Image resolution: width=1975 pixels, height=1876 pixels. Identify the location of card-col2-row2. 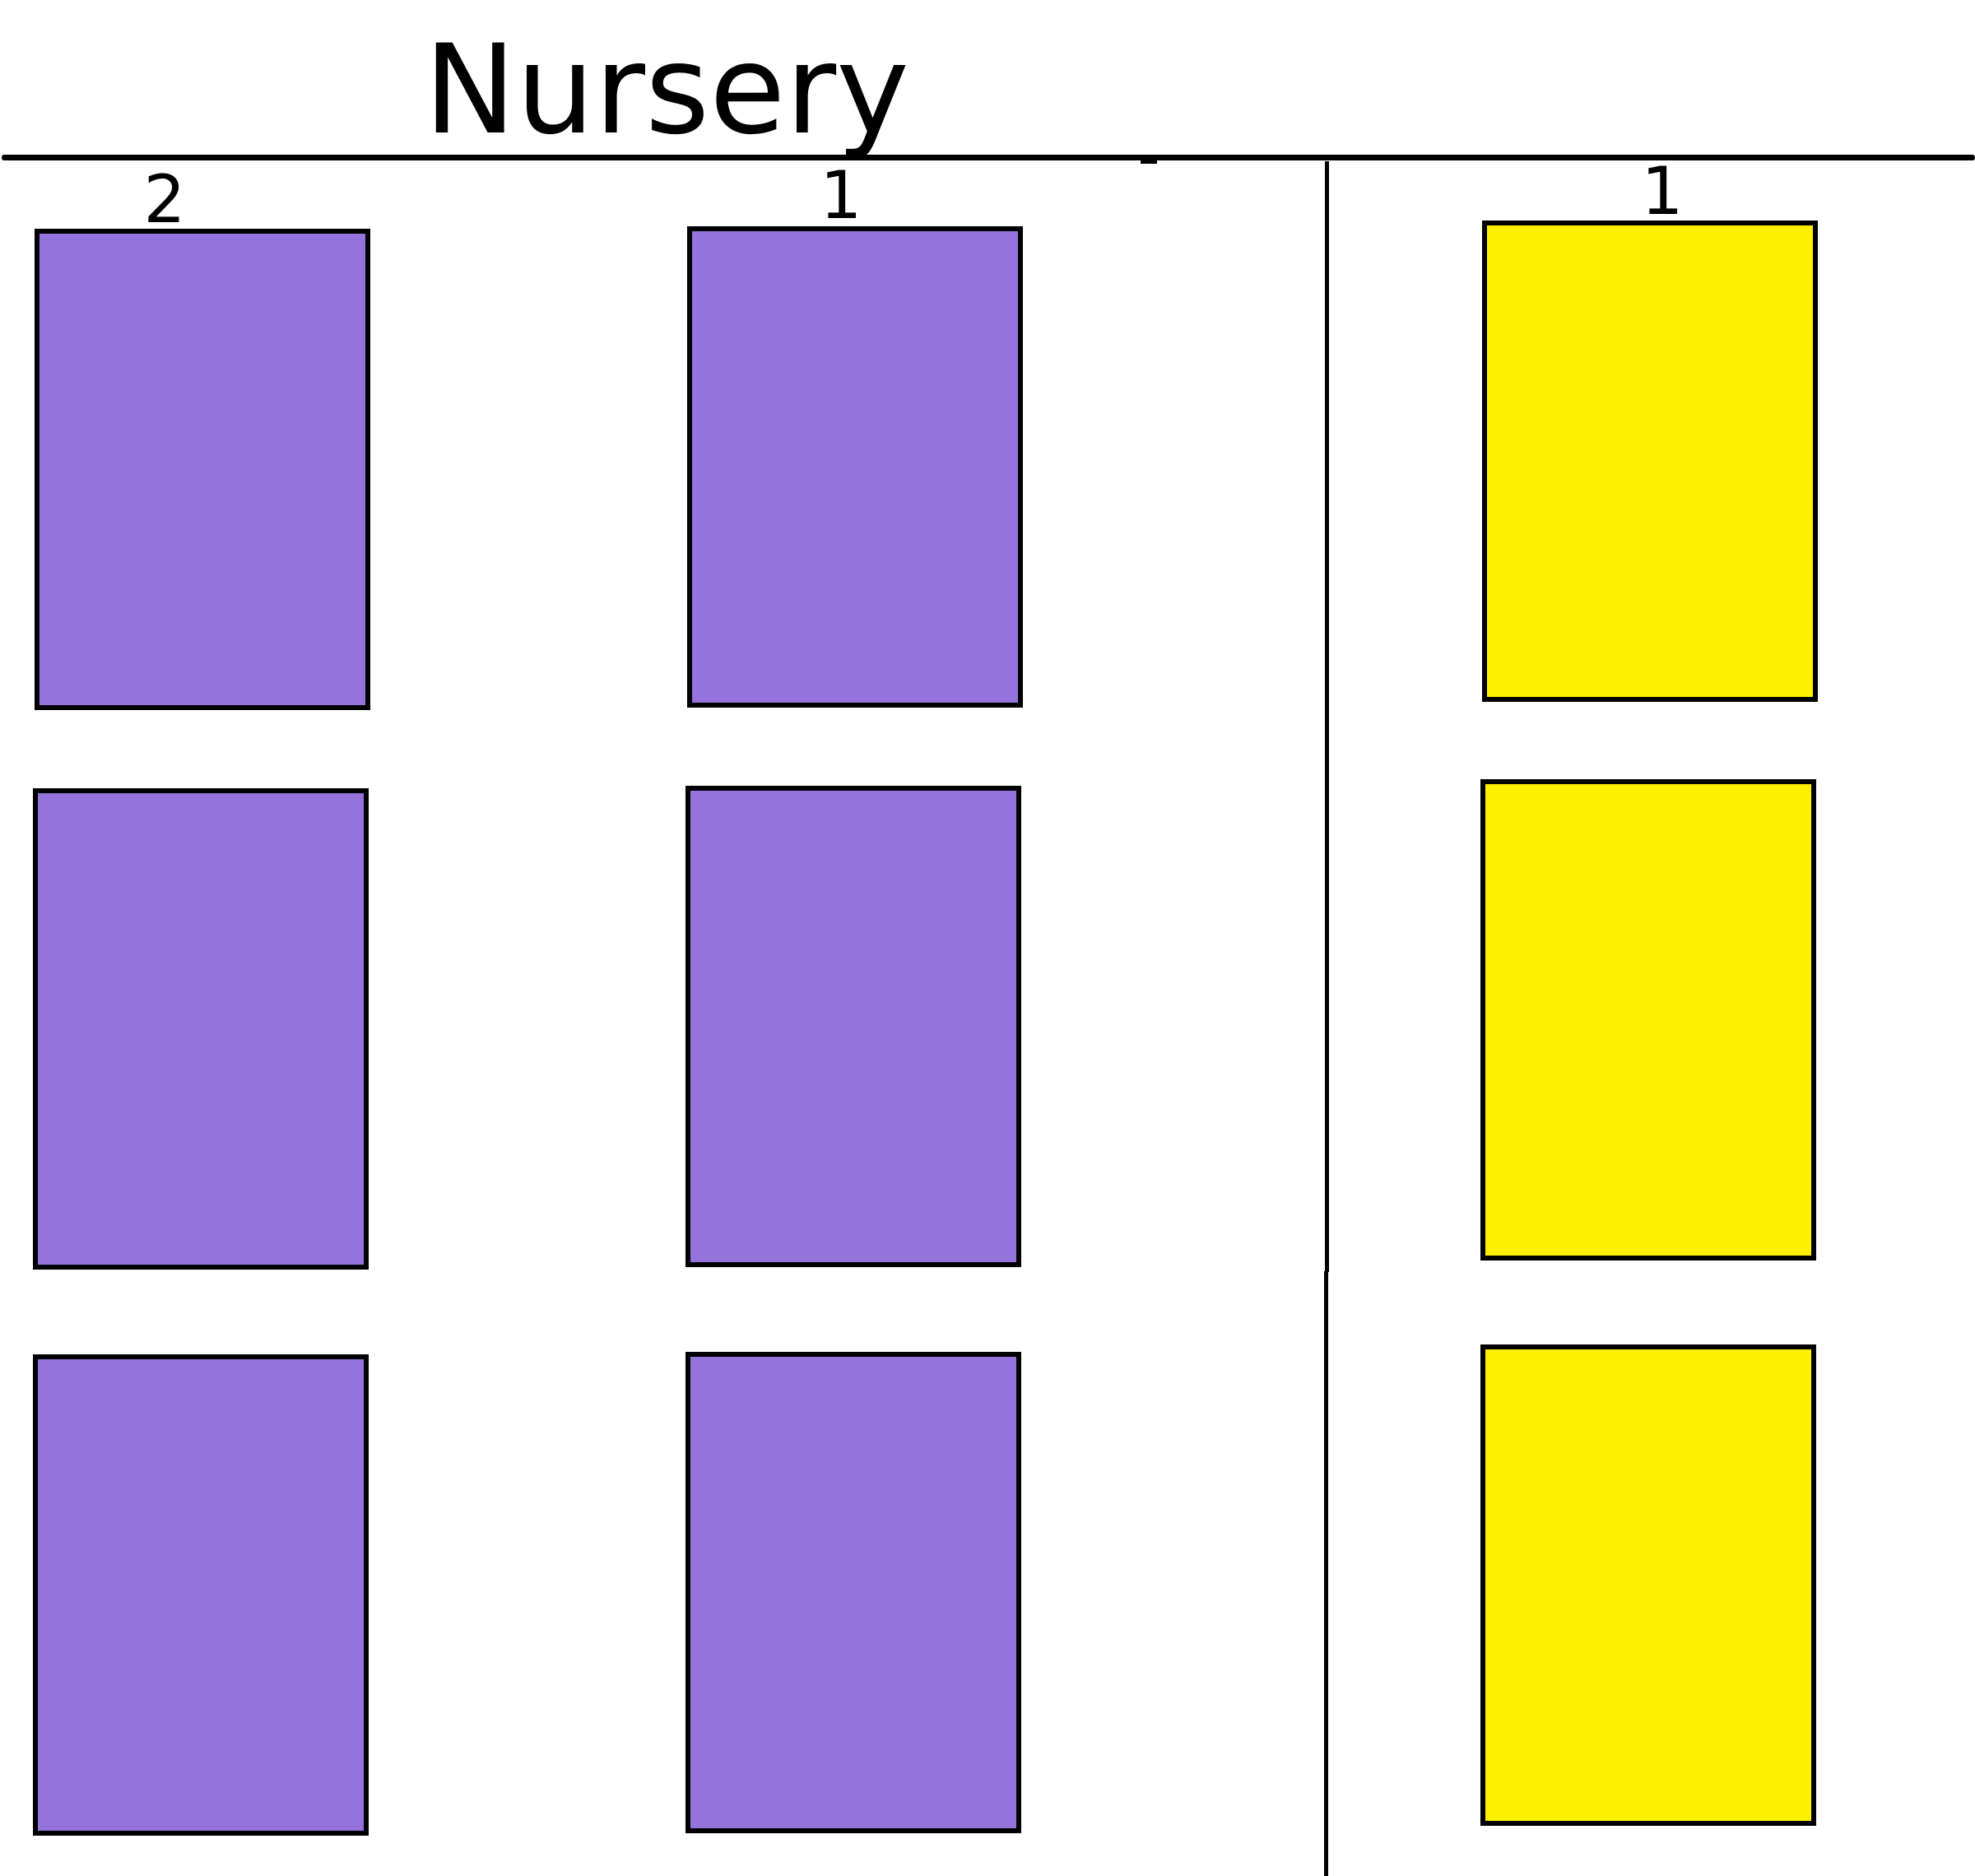
(853, 1026).